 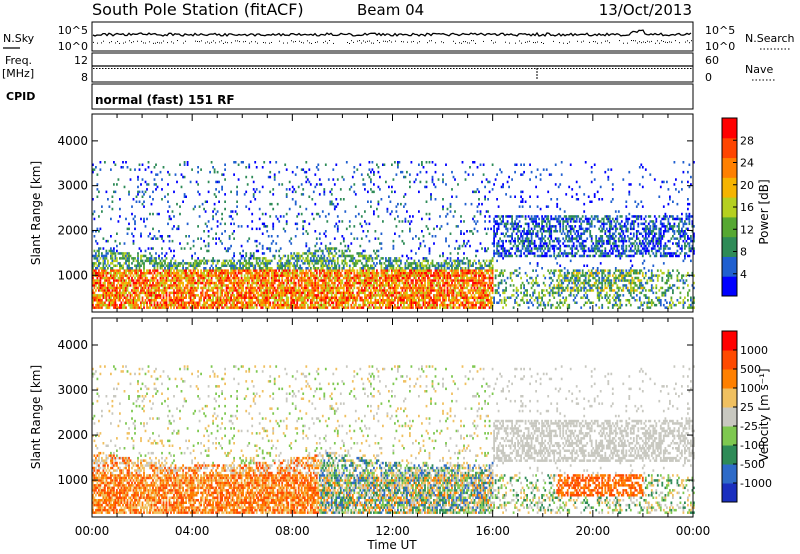 What do you see at coordinates (392, 96) in the screenshot?
I see `cpid-frame` at bounding box center [392, 96].